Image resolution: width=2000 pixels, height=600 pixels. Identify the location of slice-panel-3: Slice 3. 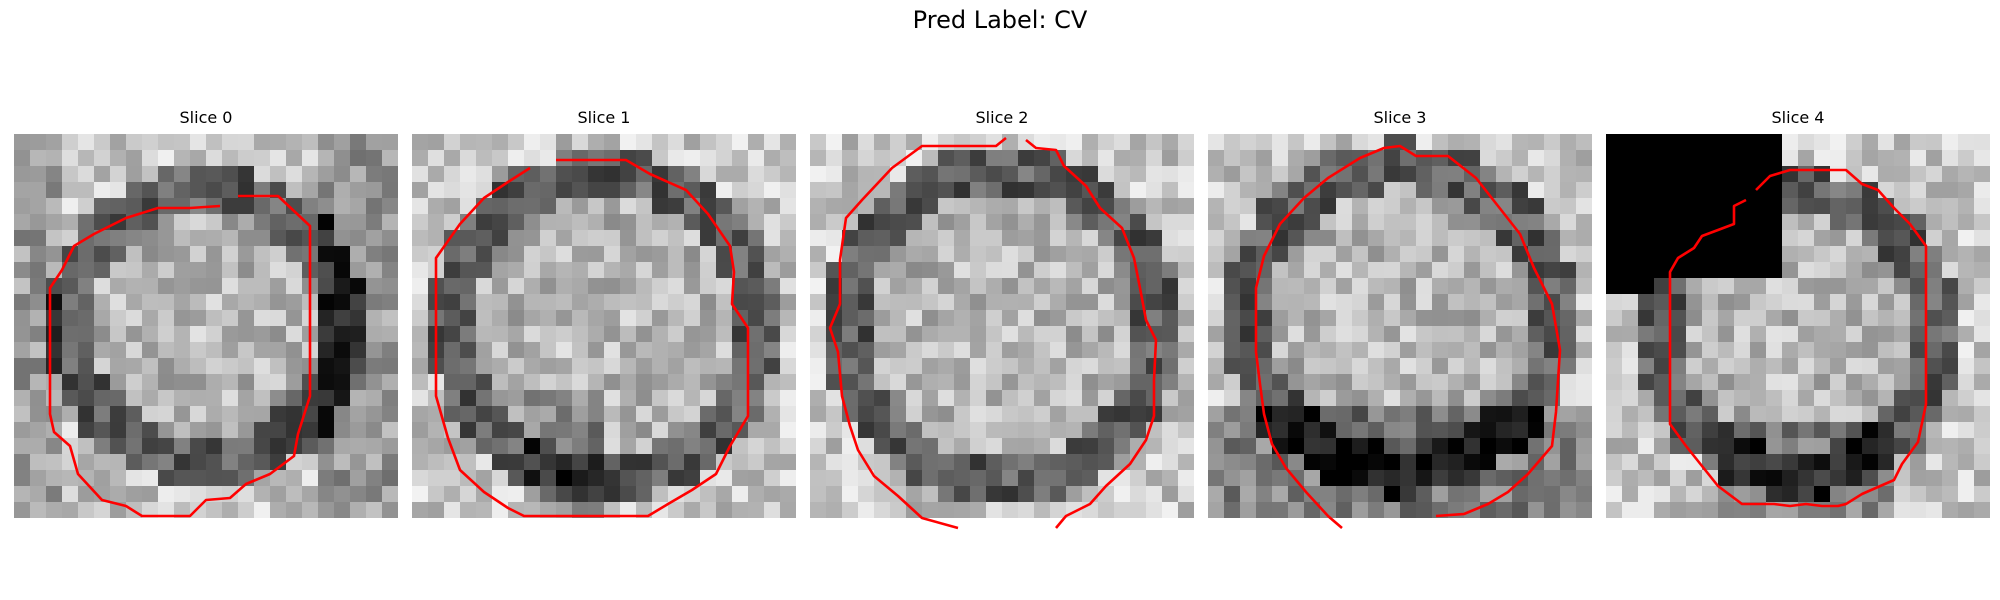
(1400, 318).